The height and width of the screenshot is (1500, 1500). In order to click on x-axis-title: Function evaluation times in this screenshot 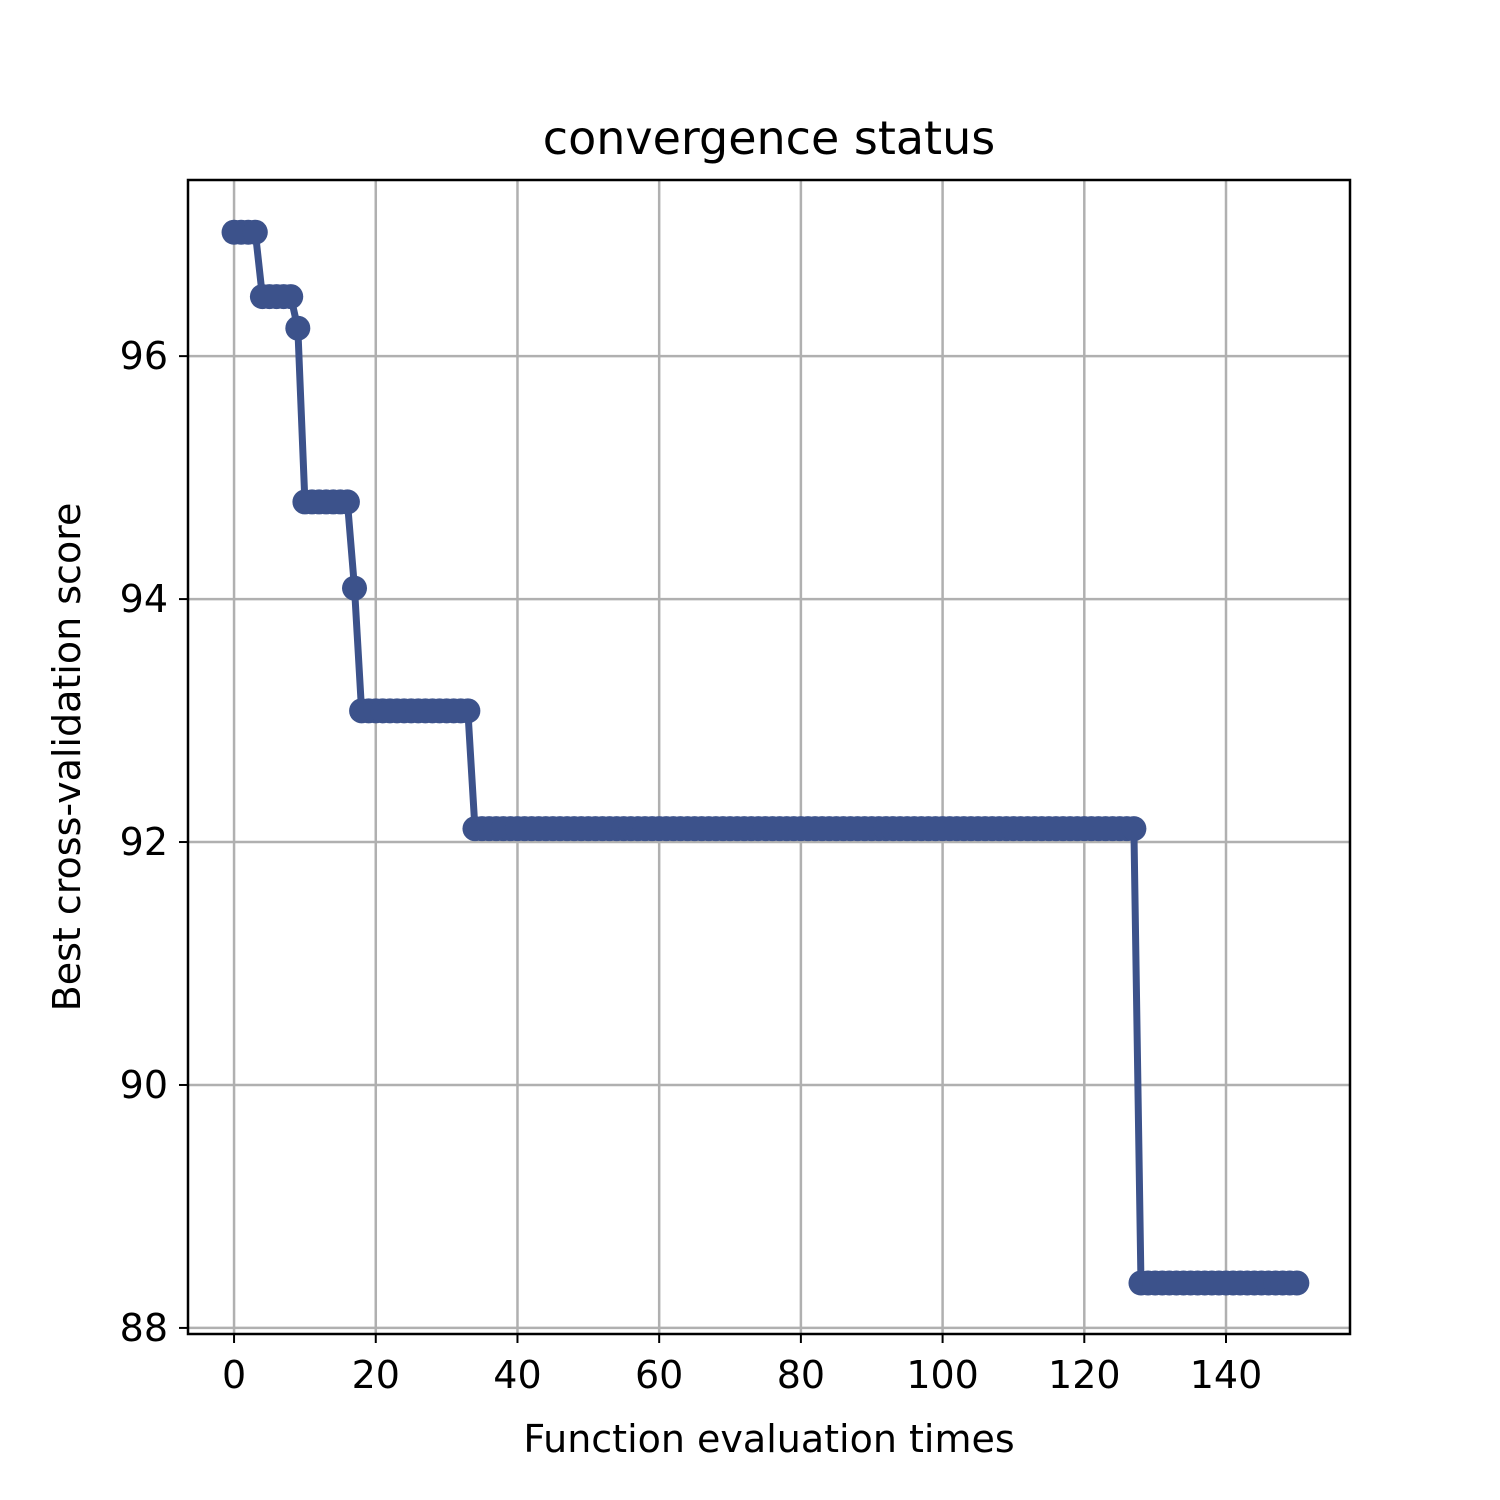, I will do `click(768, 1439)`.